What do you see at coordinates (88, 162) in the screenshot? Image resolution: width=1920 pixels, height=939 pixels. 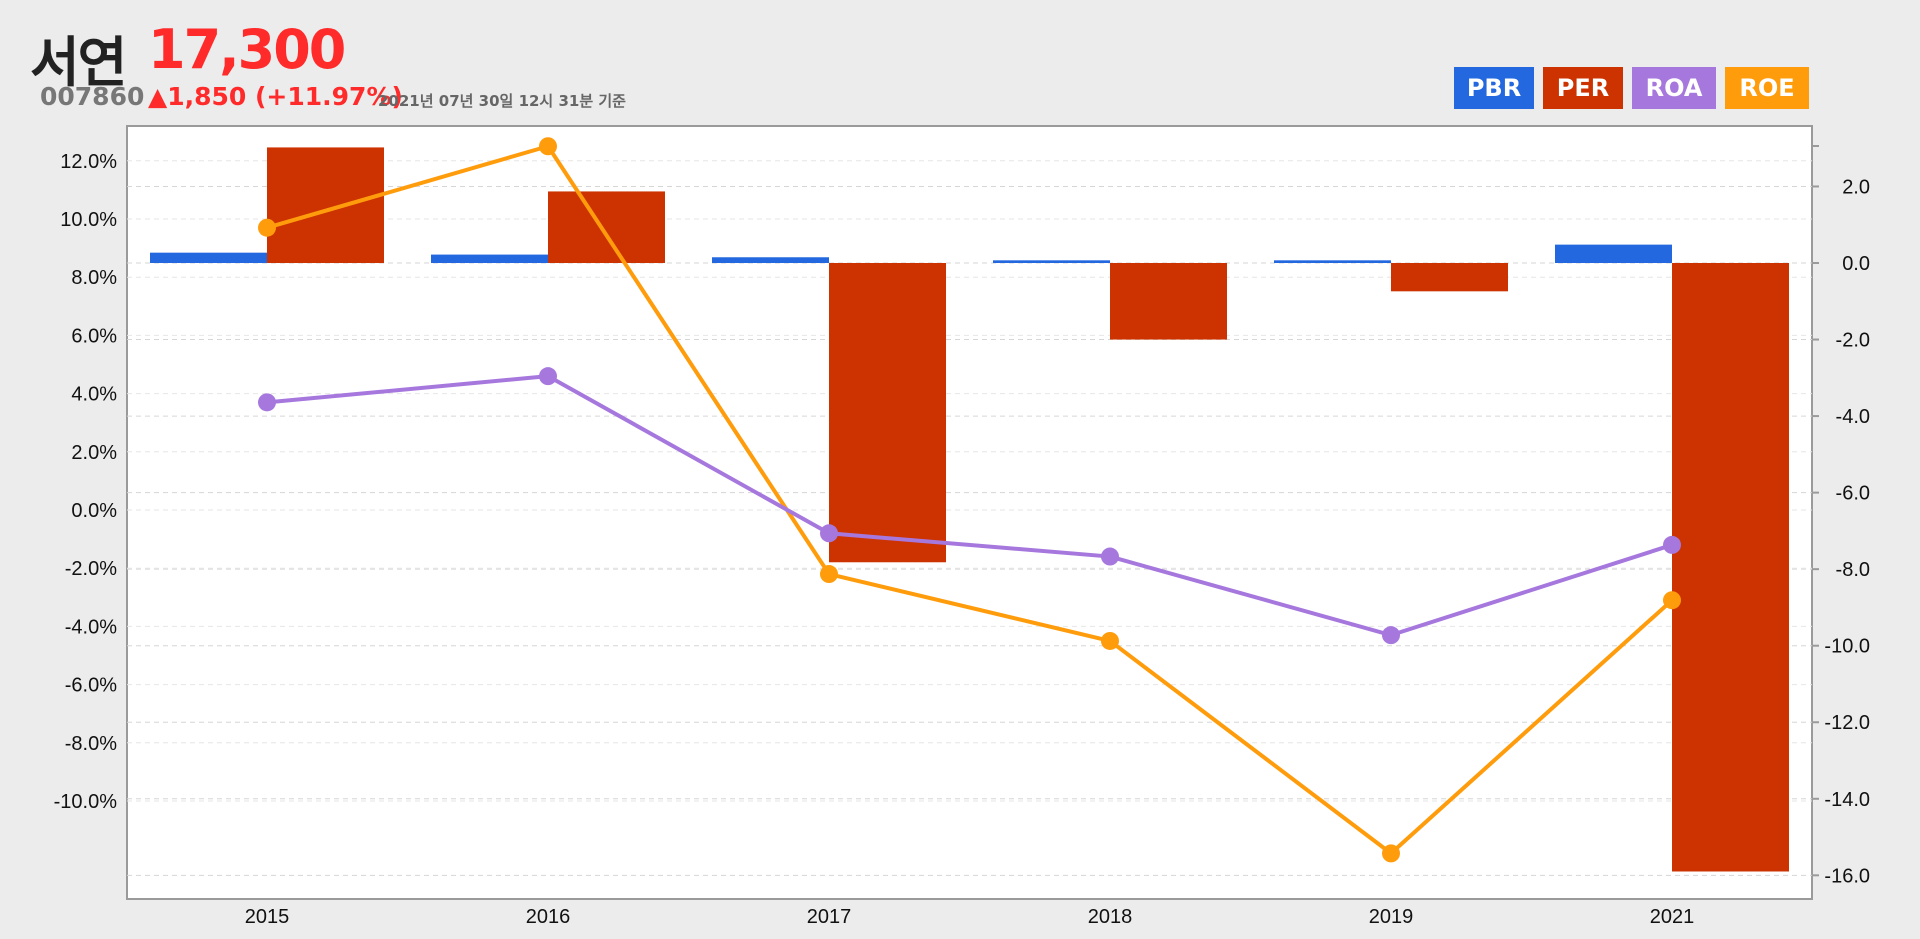 I see `left-tick-label: 12.0%` at bounding box center [88, 162].